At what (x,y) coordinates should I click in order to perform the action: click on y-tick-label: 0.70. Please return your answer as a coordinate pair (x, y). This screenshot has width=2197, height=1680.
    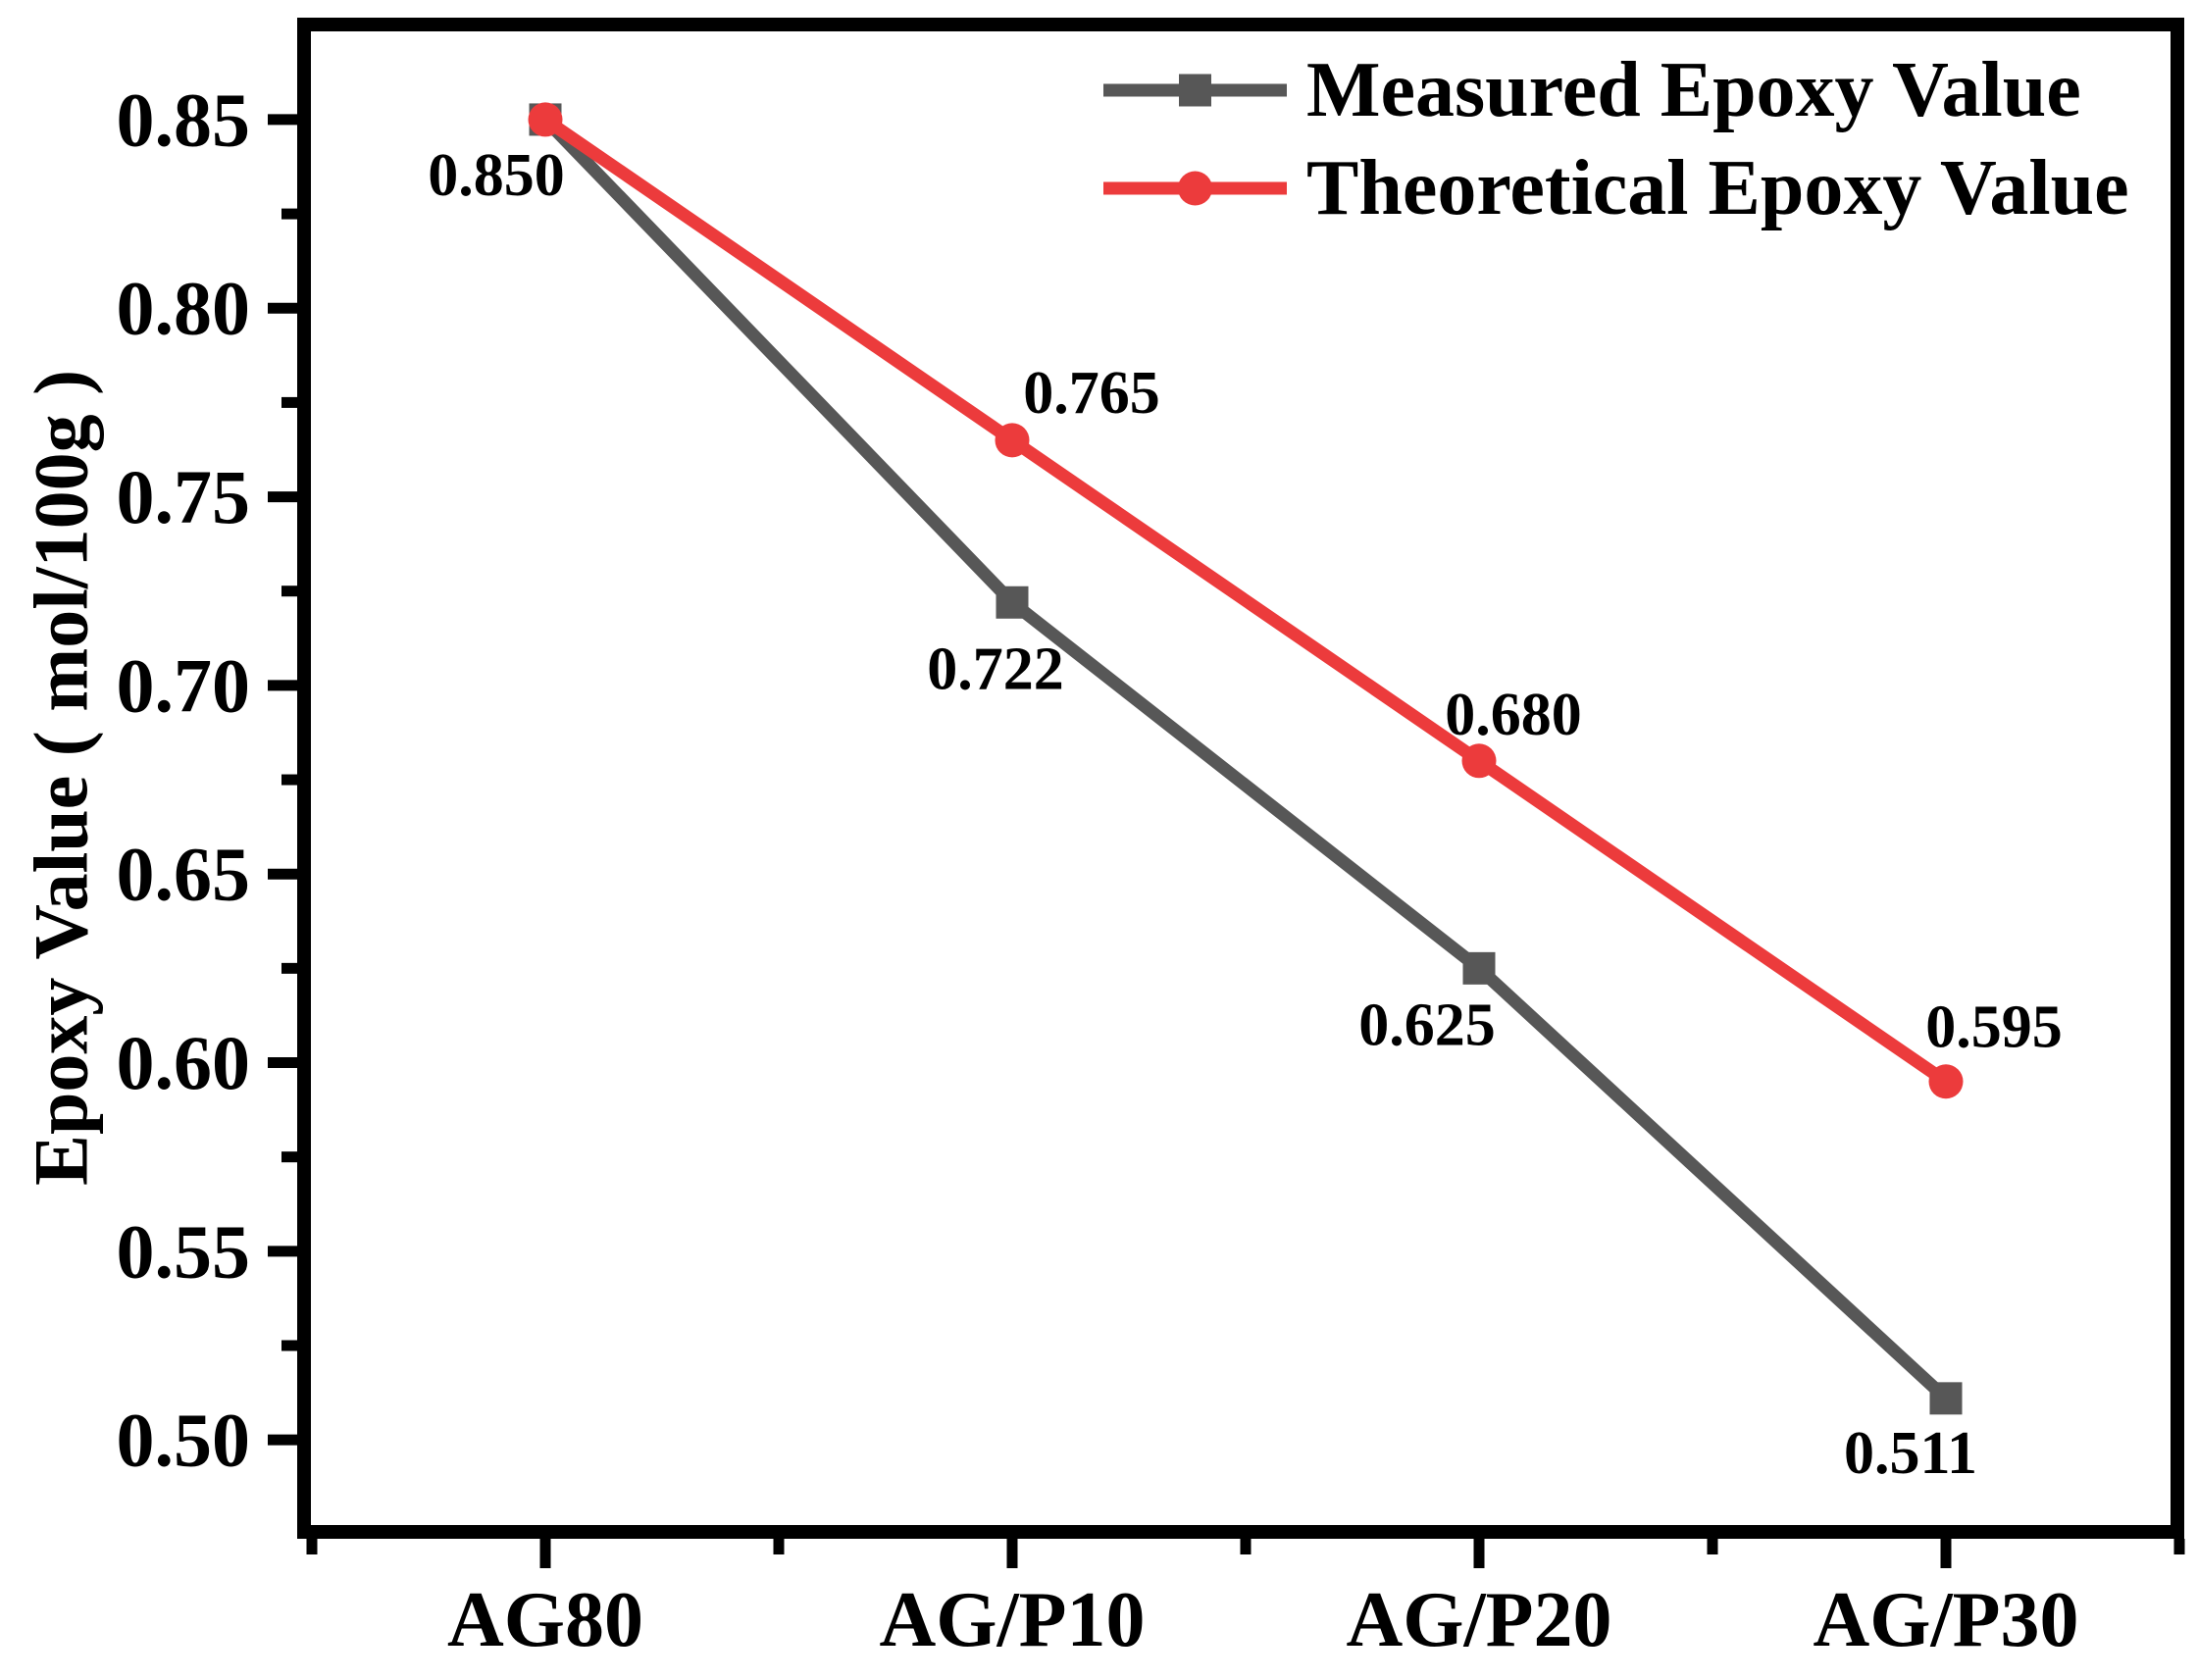
    Looking at the image, I should click on (184, 685).